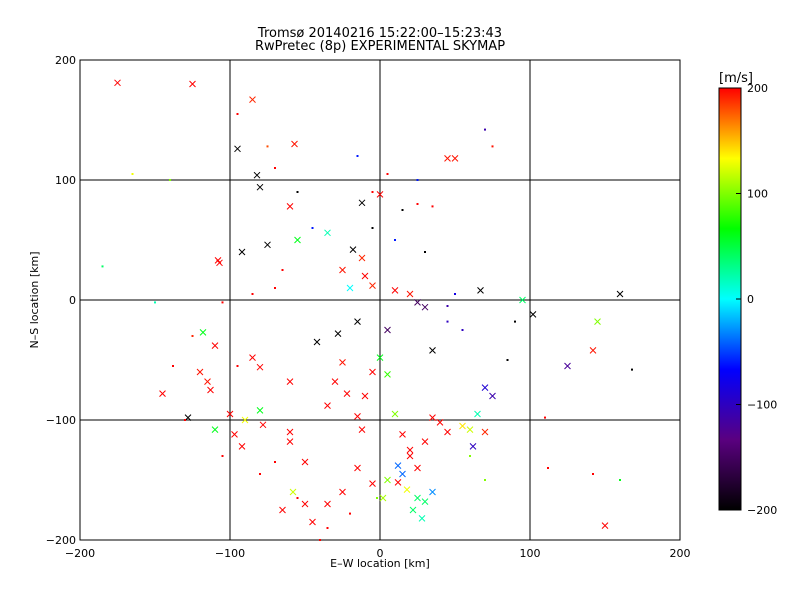  What do you see at coordinates (530, 553) in the screenshot?
I see `x-tick-label: 100` at bounding box center [530, 553].